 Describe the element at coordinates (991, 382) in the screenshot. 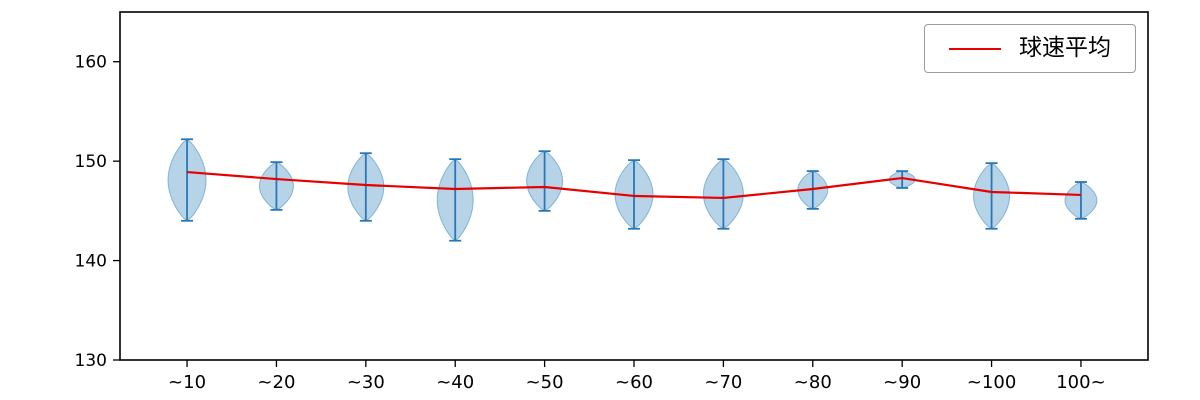

I see `x-tick-label: ~100` at that location.